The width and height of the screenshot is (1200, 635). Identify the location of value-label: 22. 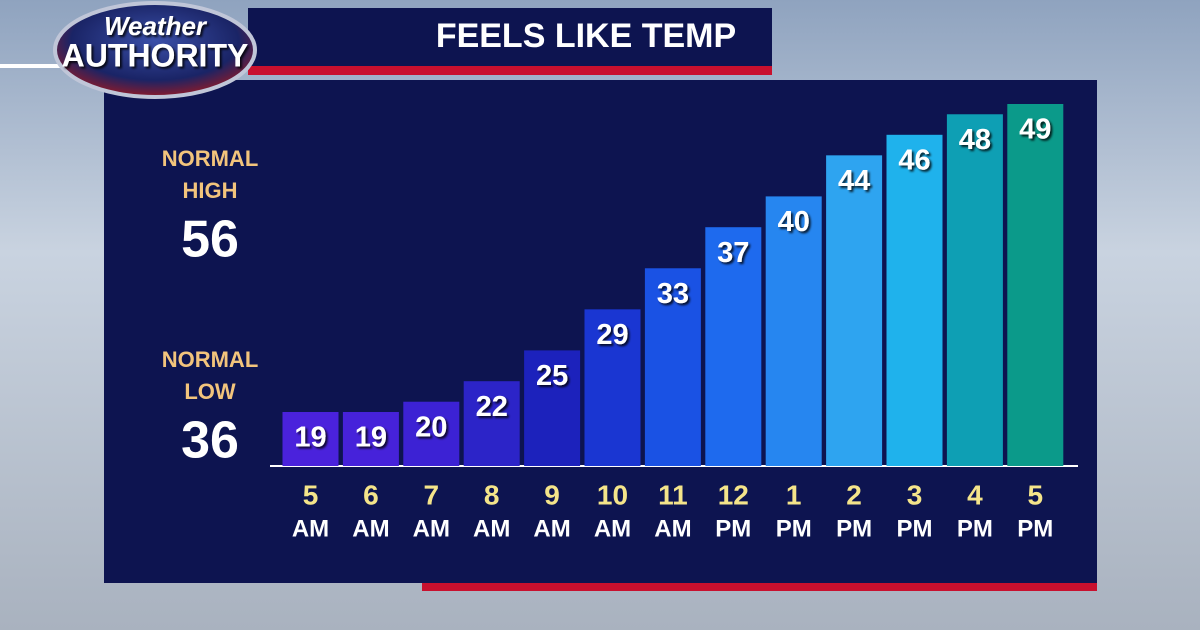
(492, 407).